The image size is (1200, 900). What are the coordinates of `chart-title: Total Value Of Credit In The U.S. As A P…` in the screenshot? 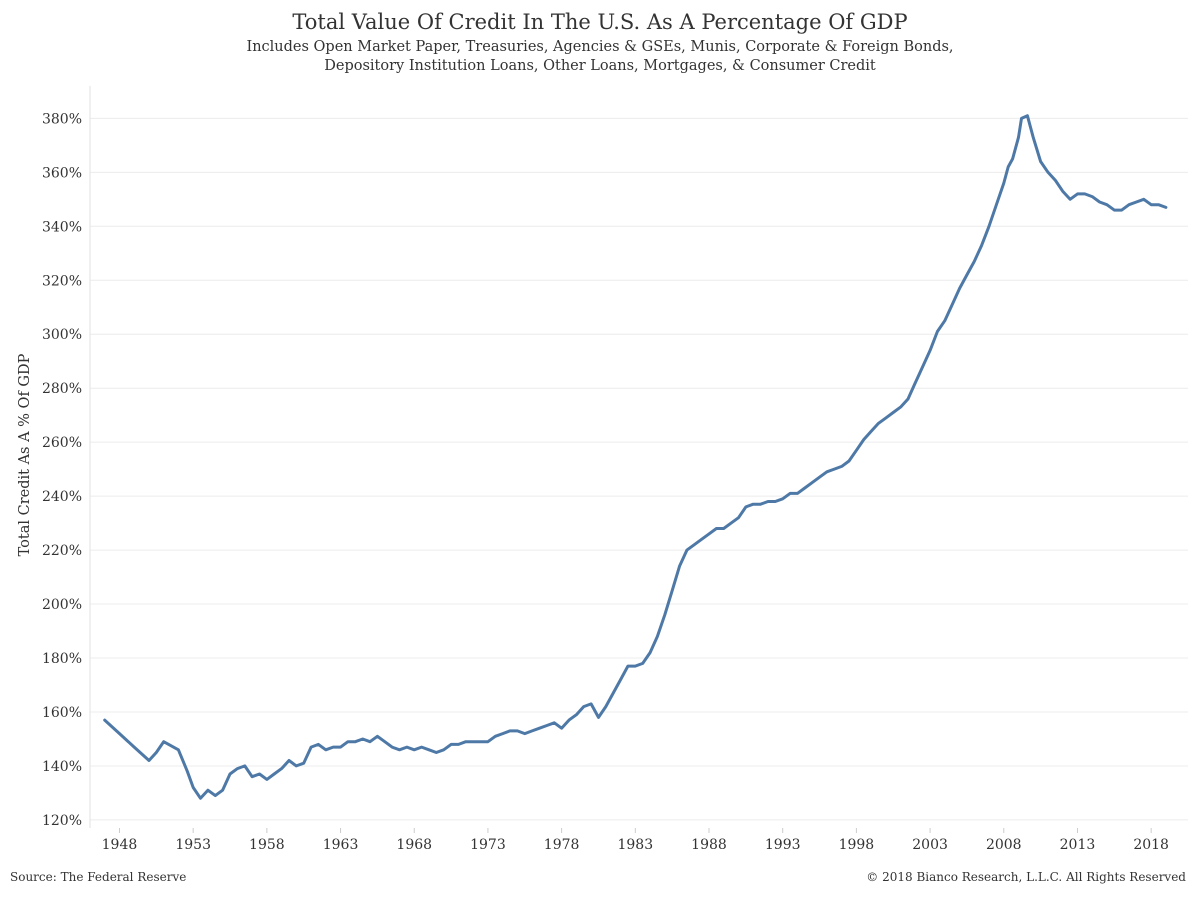 It's located at (600, 22).